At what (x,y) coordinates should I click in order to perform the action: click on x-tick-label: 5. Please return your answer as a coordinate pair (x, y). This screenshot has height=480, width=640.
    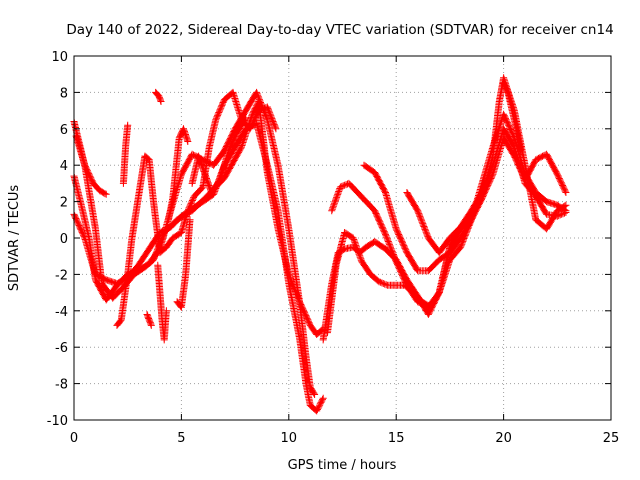
    Looking at the image, I should click on (181, 438).